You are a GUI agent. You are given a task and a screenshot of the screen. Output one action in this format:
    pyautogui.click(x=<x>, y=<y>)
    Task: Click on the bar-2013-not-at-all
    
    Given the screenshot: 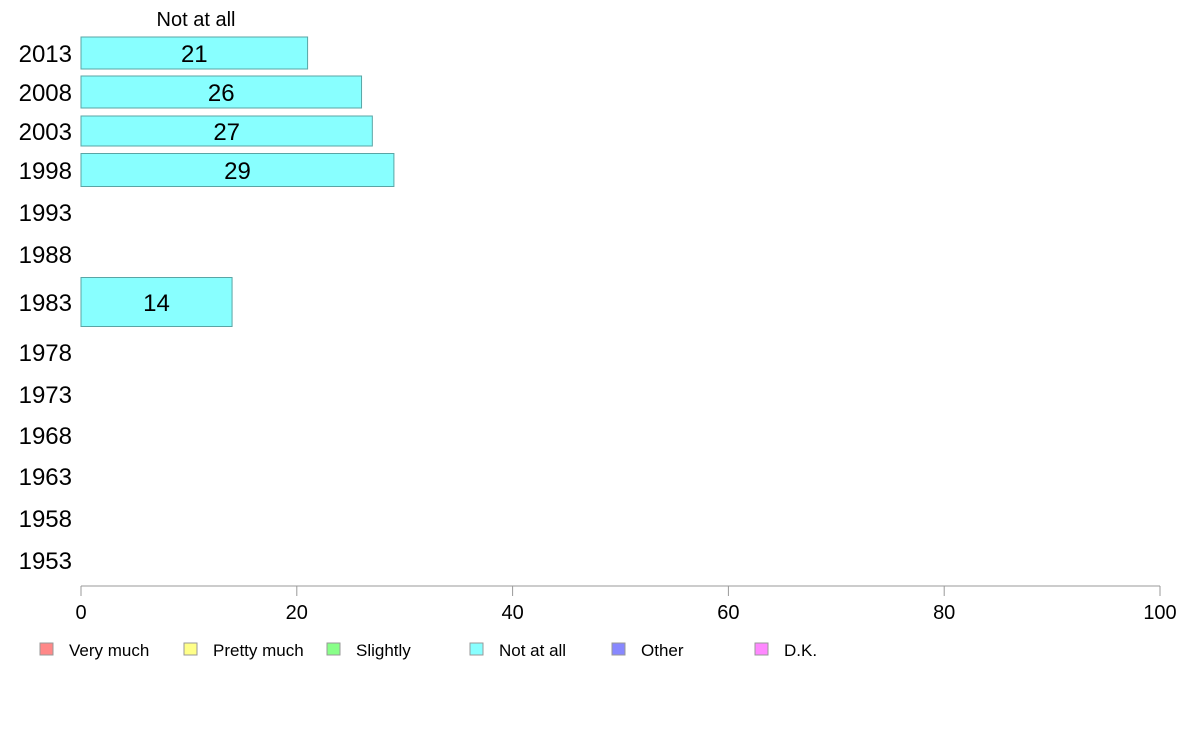 What is the action you would take?
    pyautogui.click(x=194, y=53)
    